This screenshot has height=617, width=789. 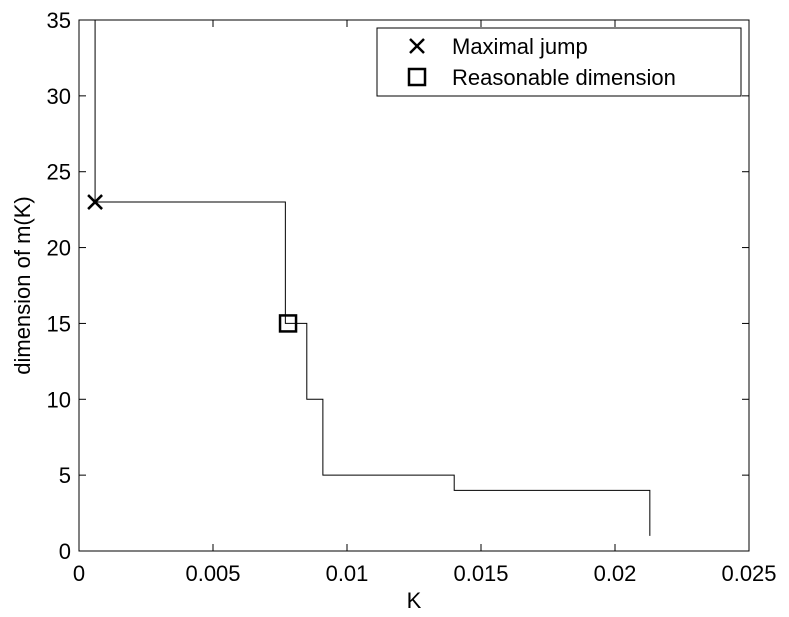 I want to click on y-tick-label: 0, so click(x=65, y=551).